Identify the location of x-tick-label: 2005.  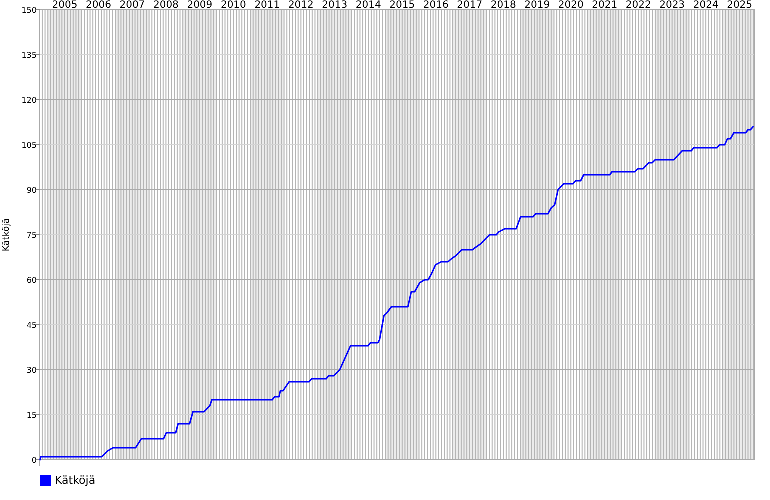
(65, 5).